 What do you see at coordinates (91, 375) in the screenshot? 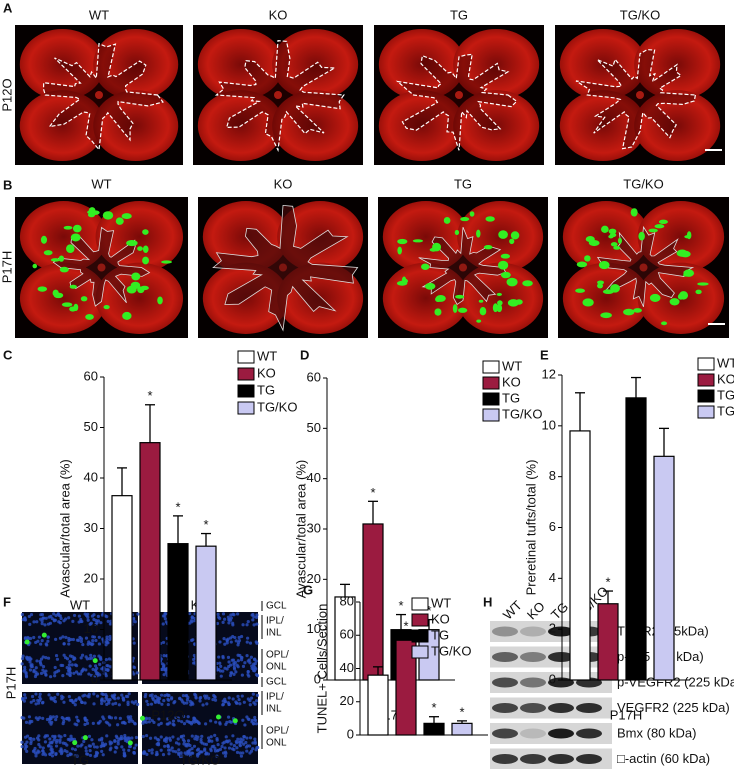
I see `y-tick-label: 60` at bounding box center [91, 375].